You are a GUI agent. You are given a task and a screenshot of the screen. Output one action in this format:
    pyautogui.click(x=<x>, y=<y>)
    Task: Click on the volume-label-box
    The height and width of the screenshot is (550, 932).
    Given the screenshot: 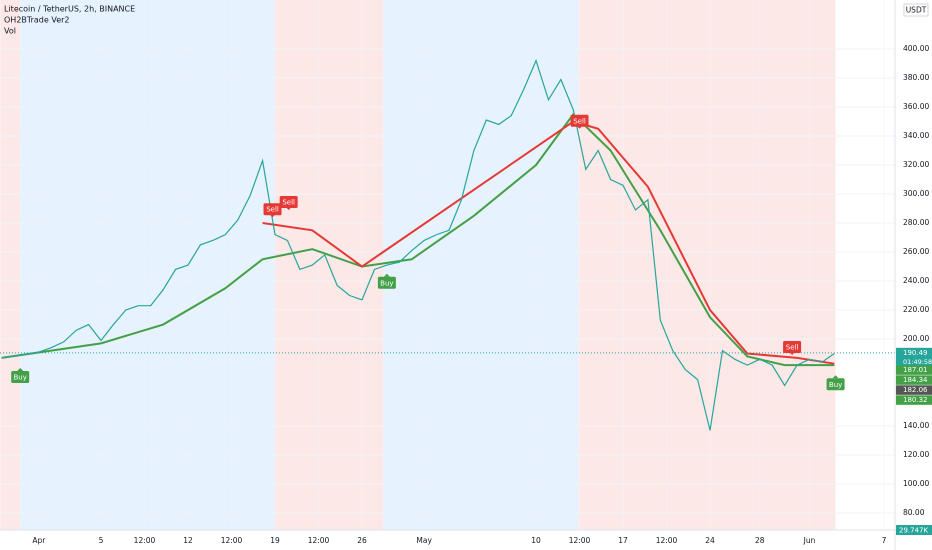 What is the action you would take?
    pyautogui.click(x=914, y=530)
    